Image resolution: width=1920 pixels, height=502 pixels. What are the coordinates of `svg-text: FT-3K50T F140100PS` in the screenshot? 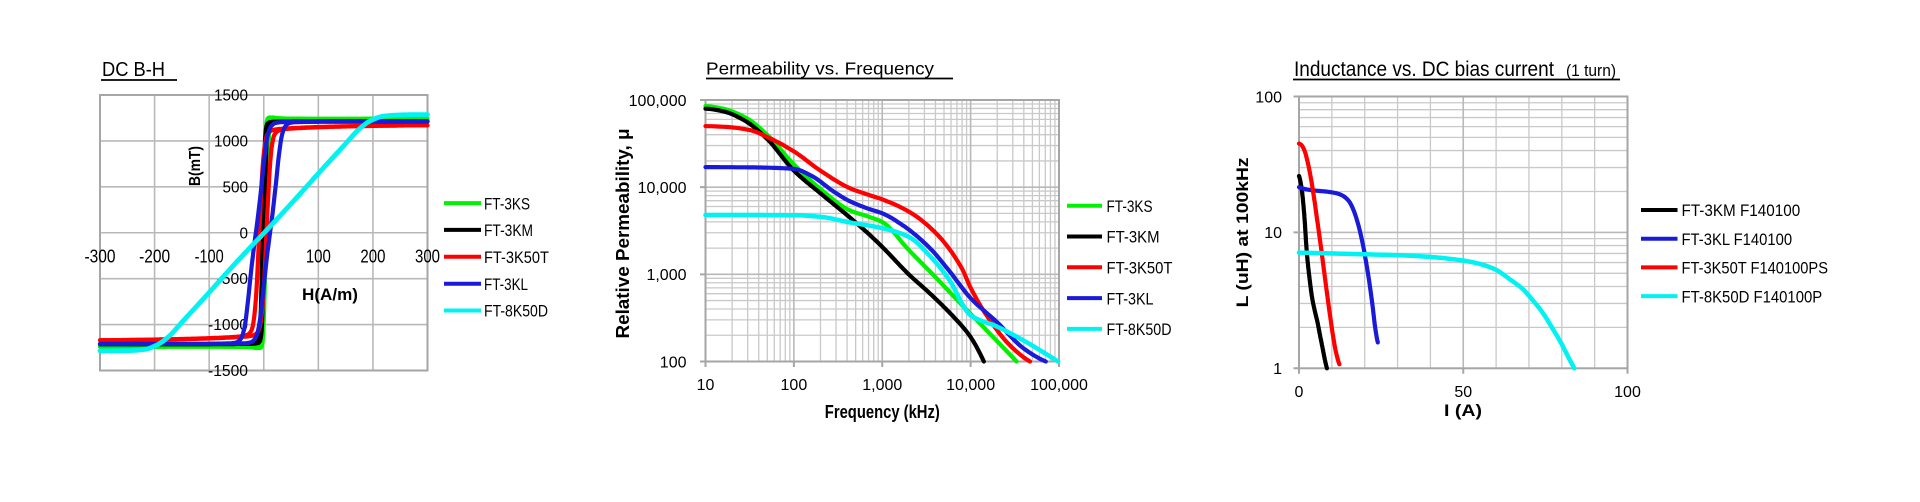 It's located at (1755, 268).